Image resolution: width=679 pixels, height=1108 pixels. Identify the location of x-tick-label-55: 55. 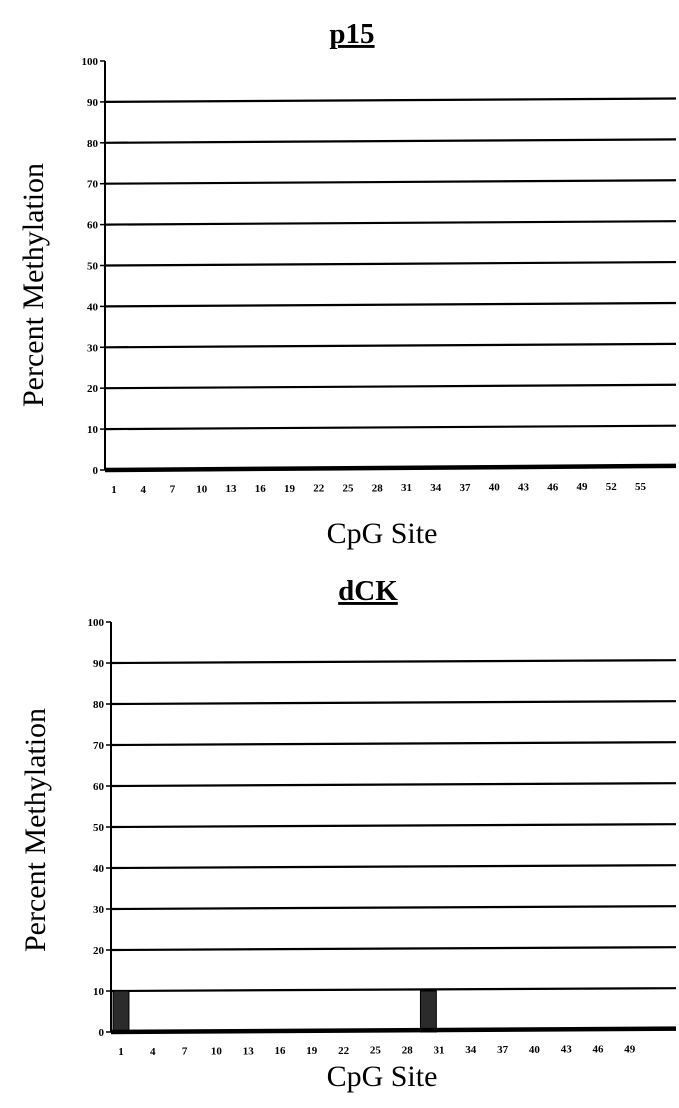
(641, 487).